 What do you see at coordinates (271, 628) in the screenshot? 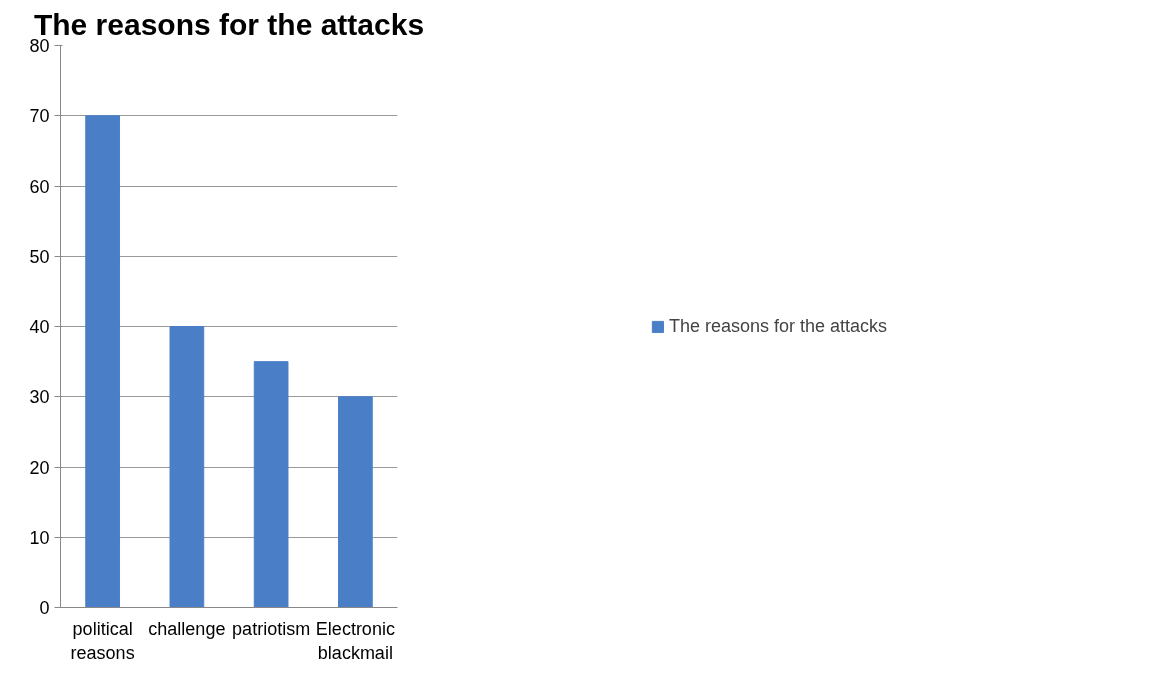
I see `x-tick-label: patriotism` at bounding box center [271, 628].